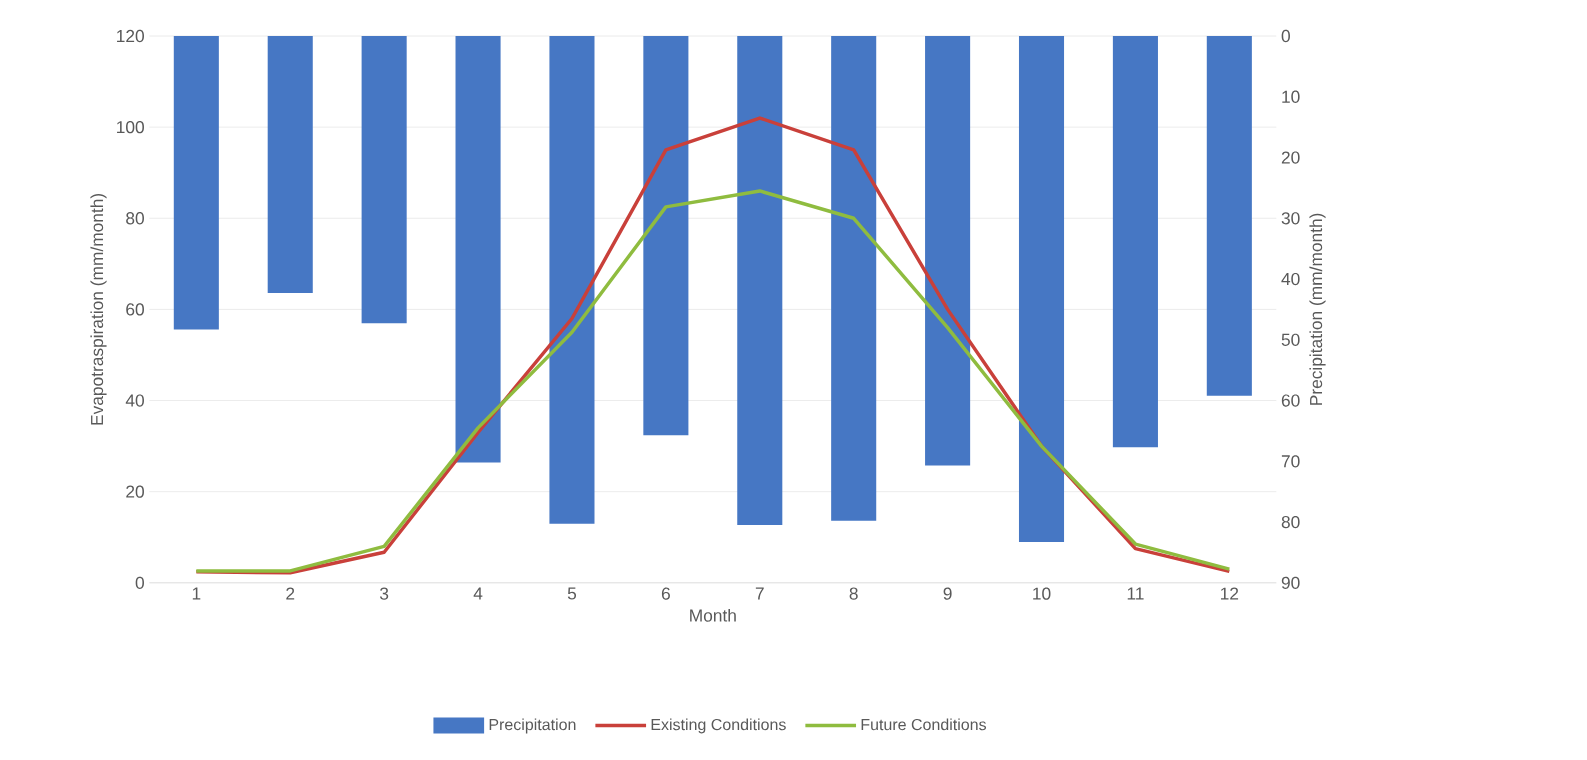  Describe the element at coordinates (1285, 36) in the screenshot. I see `y2-tick-label: 0` at that location.